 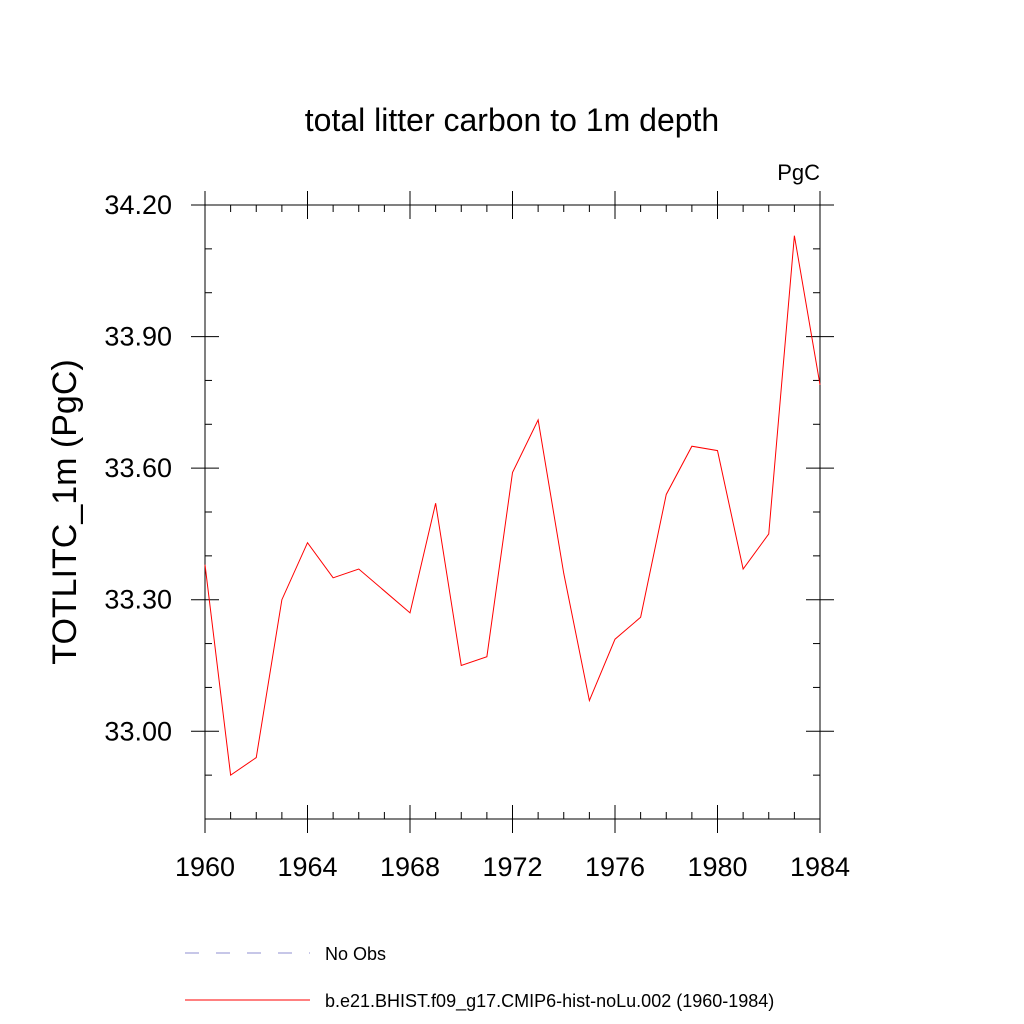 I want to click on chart-title: total litter carbon to 1m depth, so click(x=512, y=120).